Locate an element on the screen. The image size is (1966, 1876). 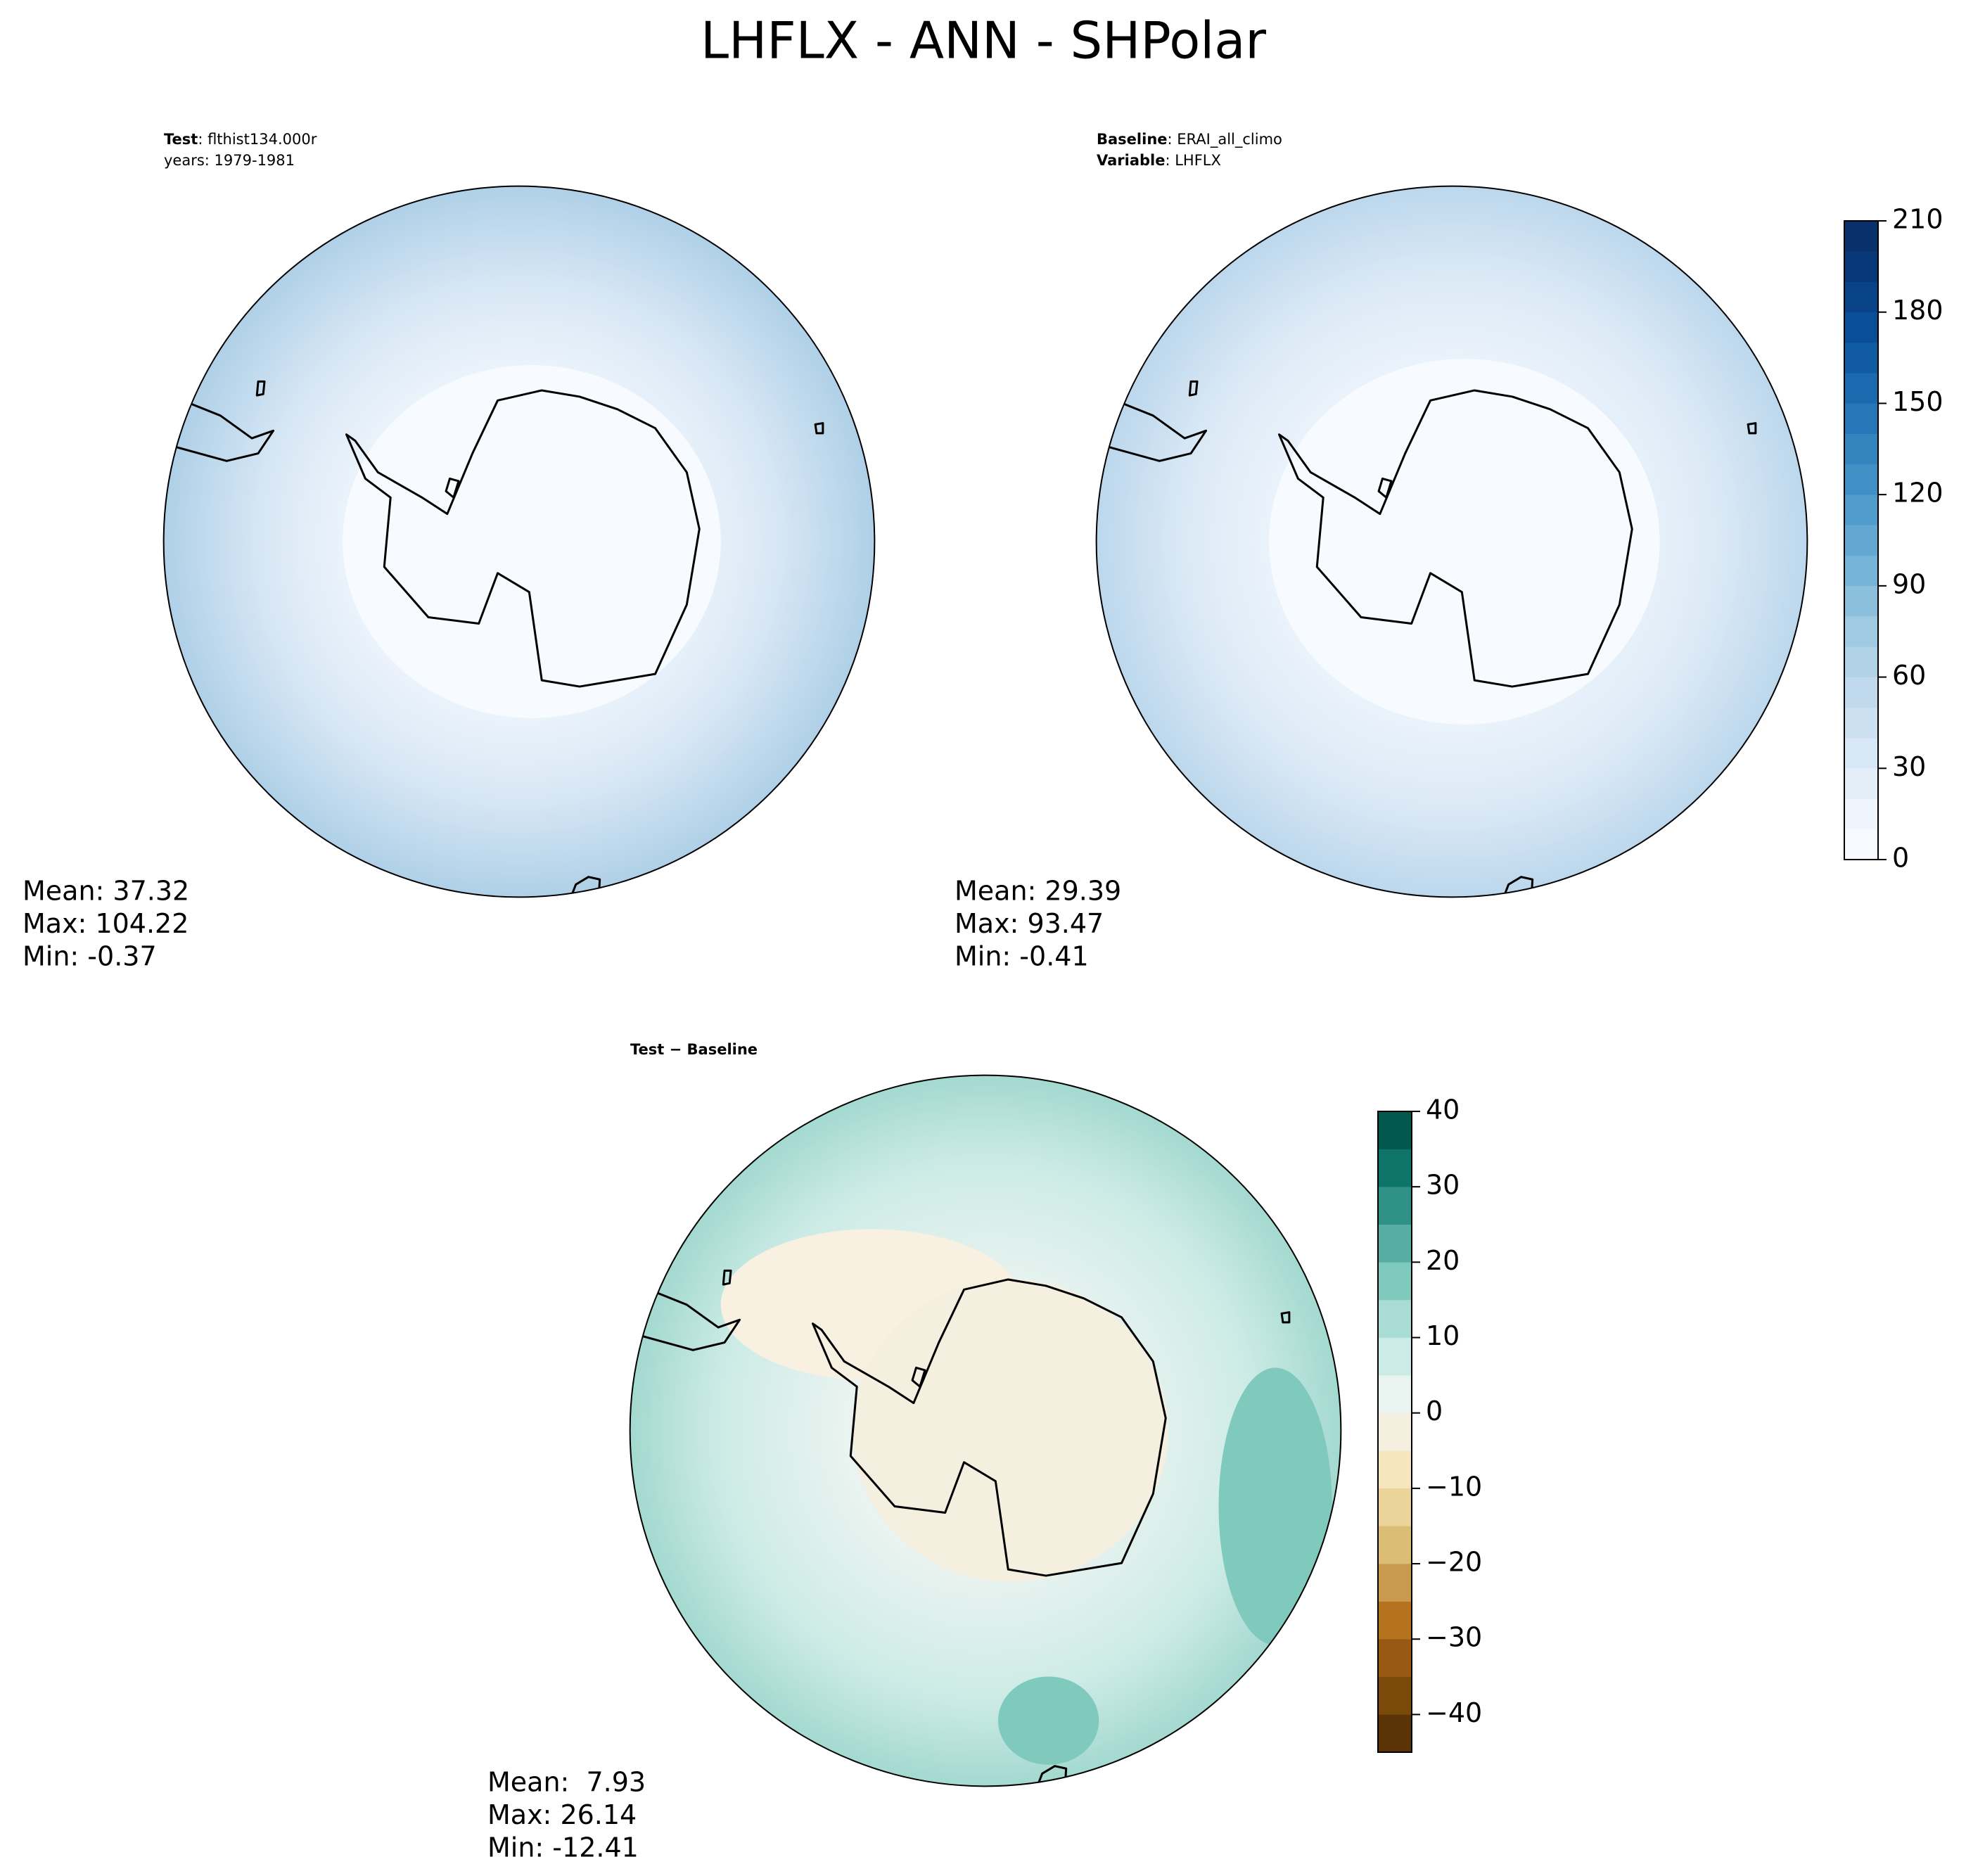
figure-title: LHFLX - ANN - SHPolar is located at coordinates (983, 40).